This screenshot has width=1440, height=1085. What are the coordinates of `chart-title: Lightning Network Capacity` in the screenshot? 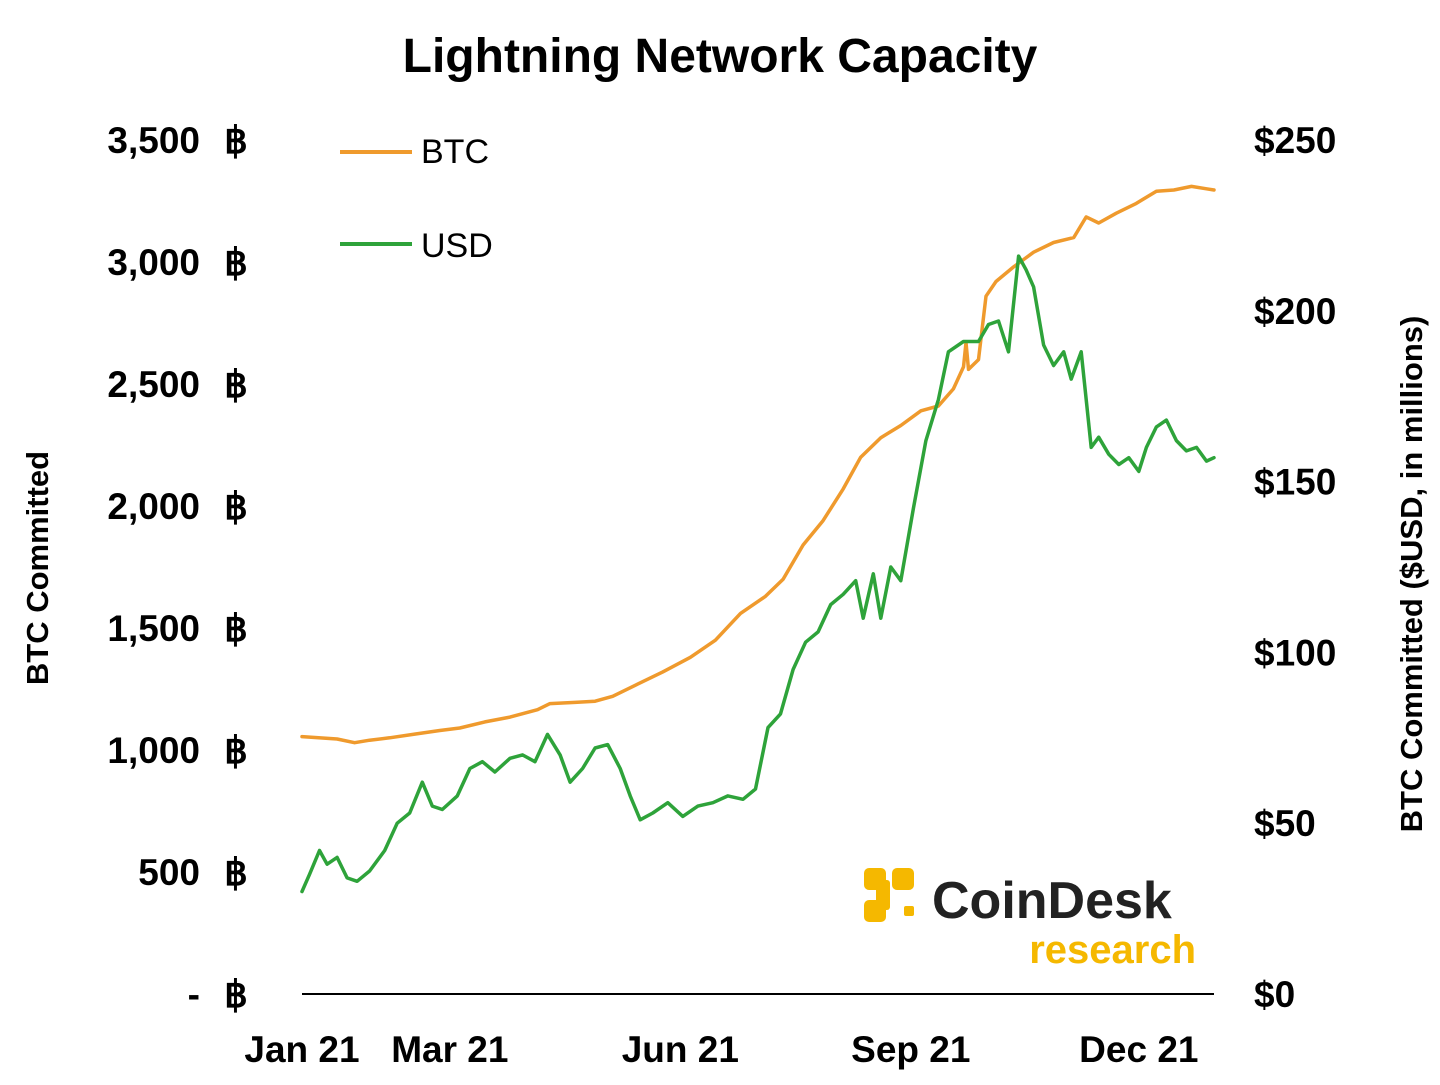 It's located at (720, 56).